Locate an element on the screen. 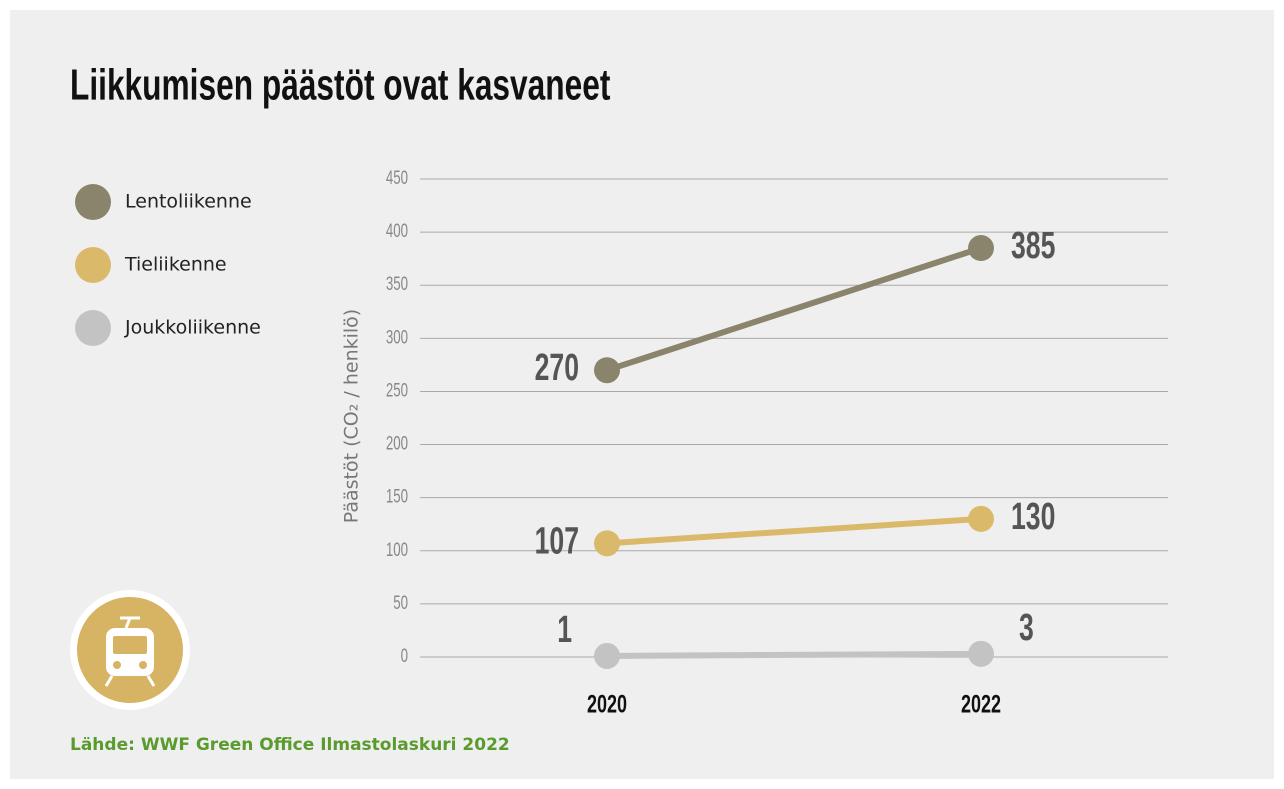 This screenshot has height=789, width=1284. legend-label: Joukkoliikenne is located at coordinates (192, 328).